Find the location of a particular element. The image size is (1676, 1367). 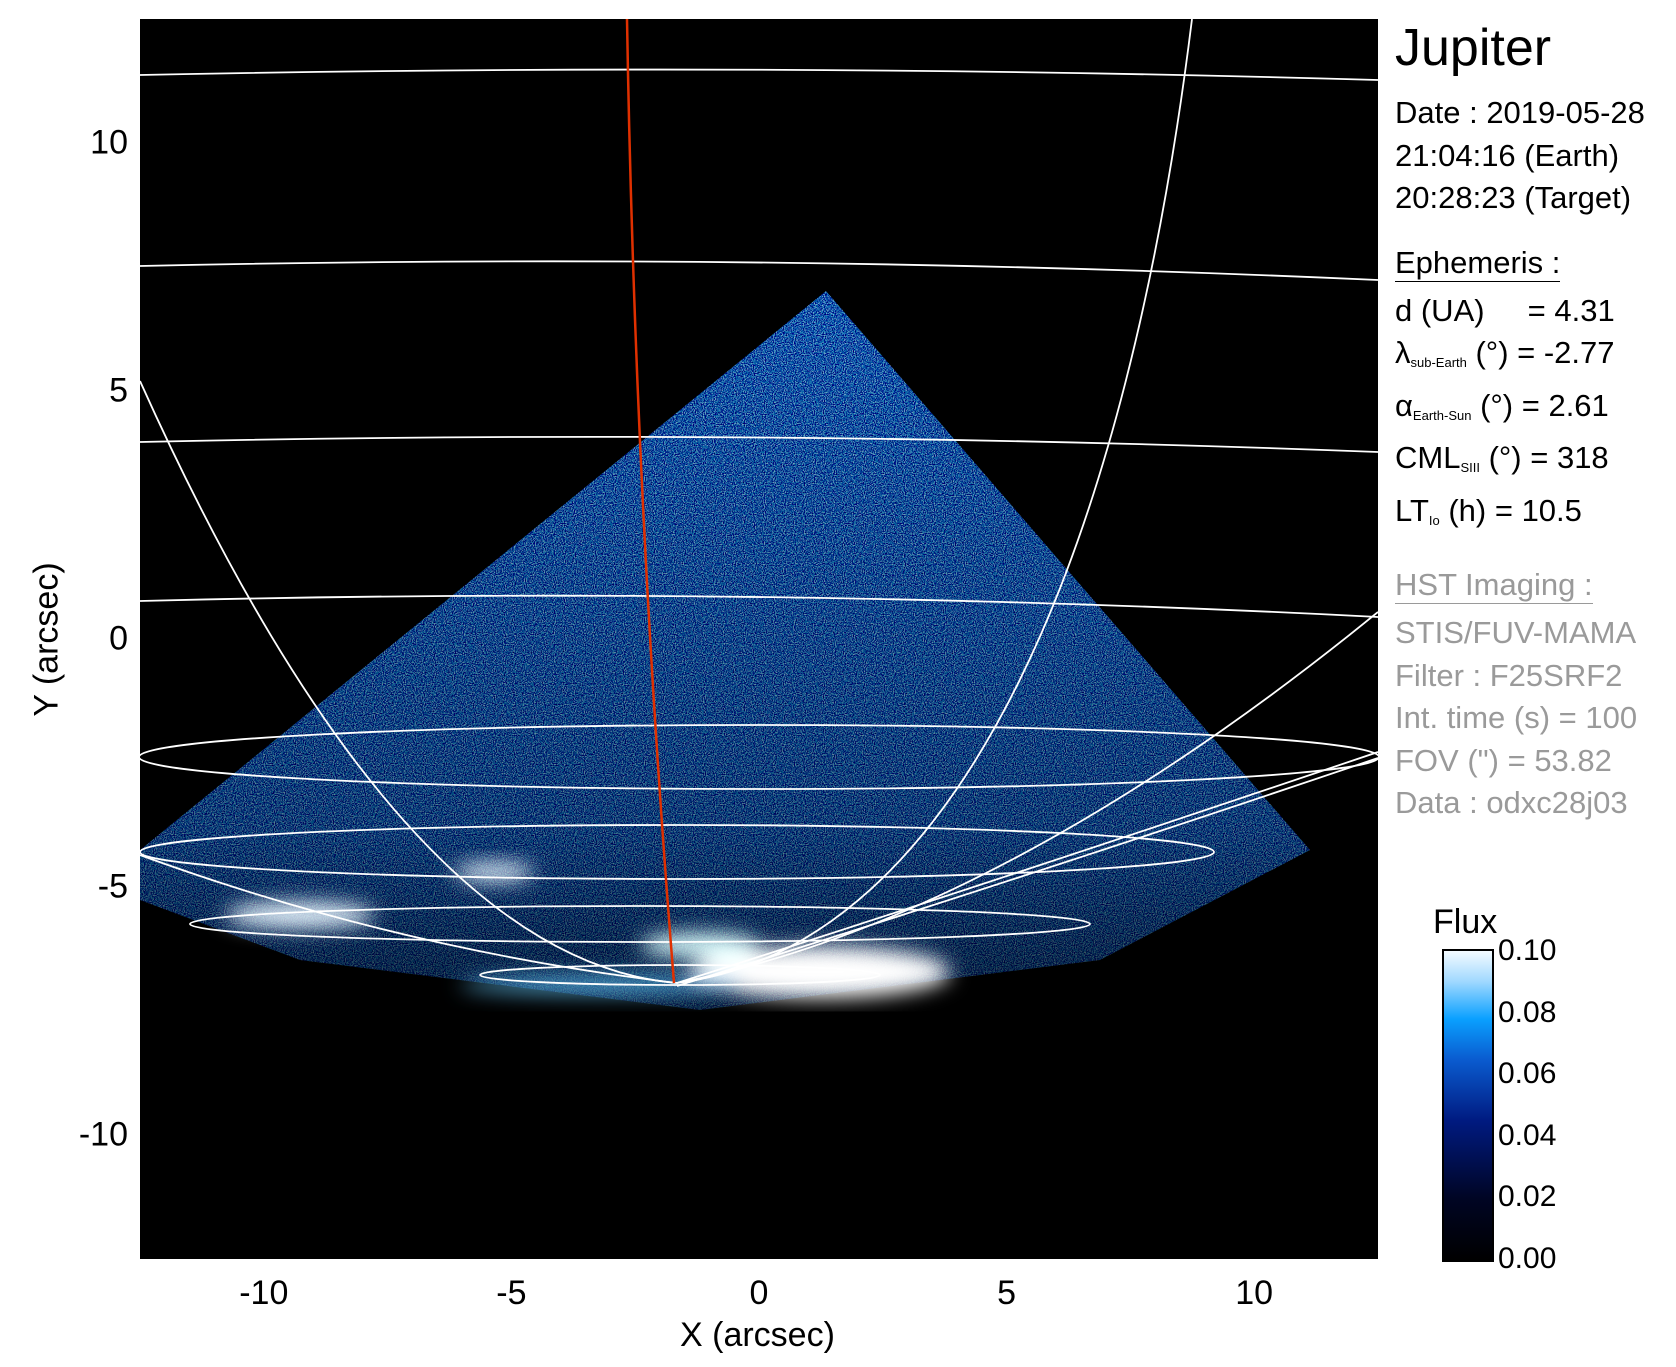

cml-subscript: SIII is located at coordinates (1470, 467).